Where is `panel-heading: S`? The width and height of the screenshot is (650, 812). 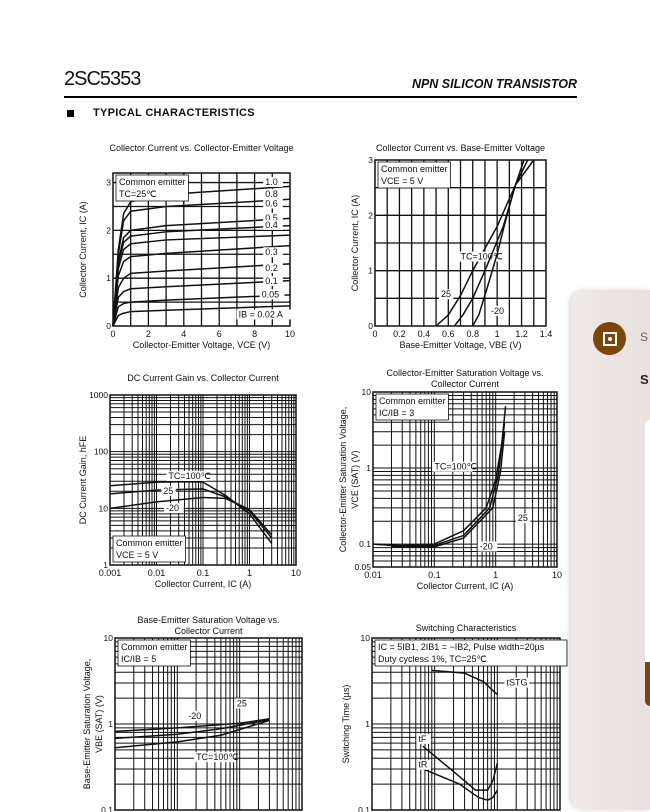
panel-heading: S is located at coordinates (644, 379).